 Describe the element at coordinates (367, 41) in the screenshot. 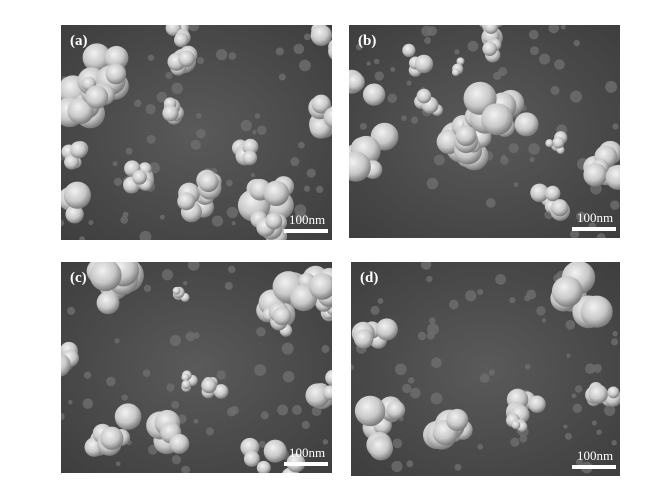

I see `panel-label: (b)` at that location.